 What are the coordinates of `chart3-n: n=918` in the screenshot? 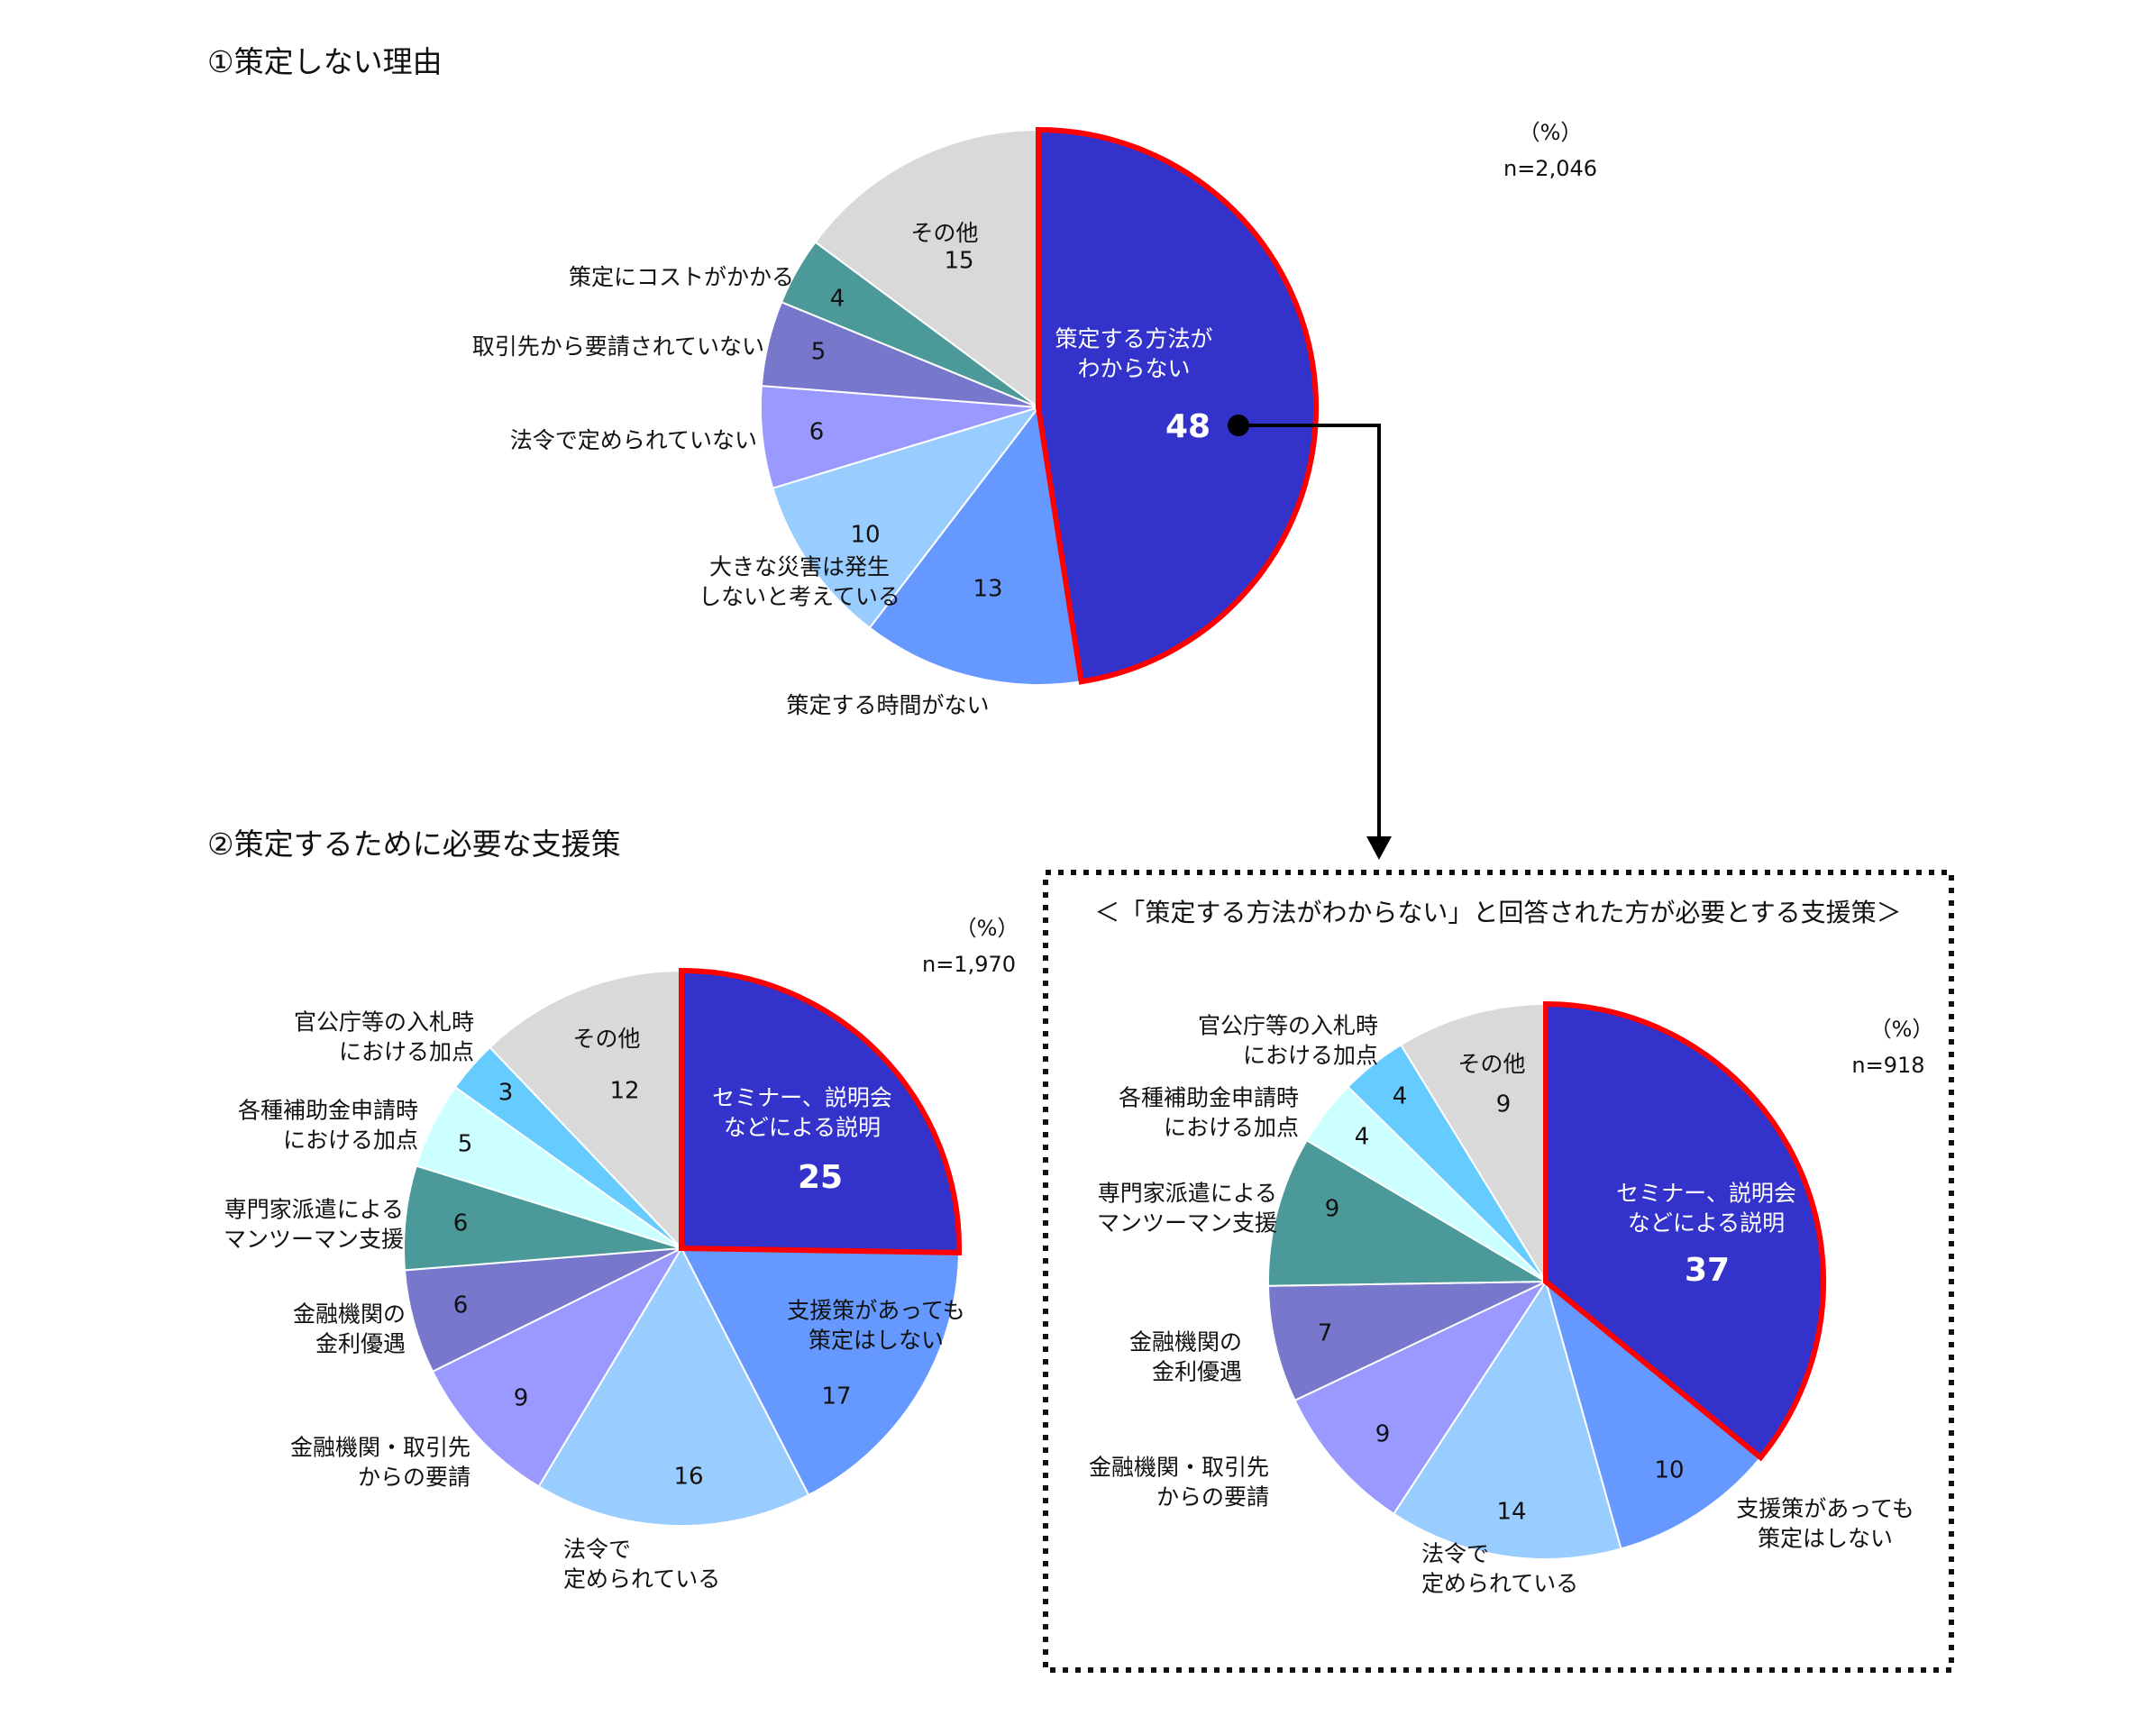 It's located at (1888, 1065).